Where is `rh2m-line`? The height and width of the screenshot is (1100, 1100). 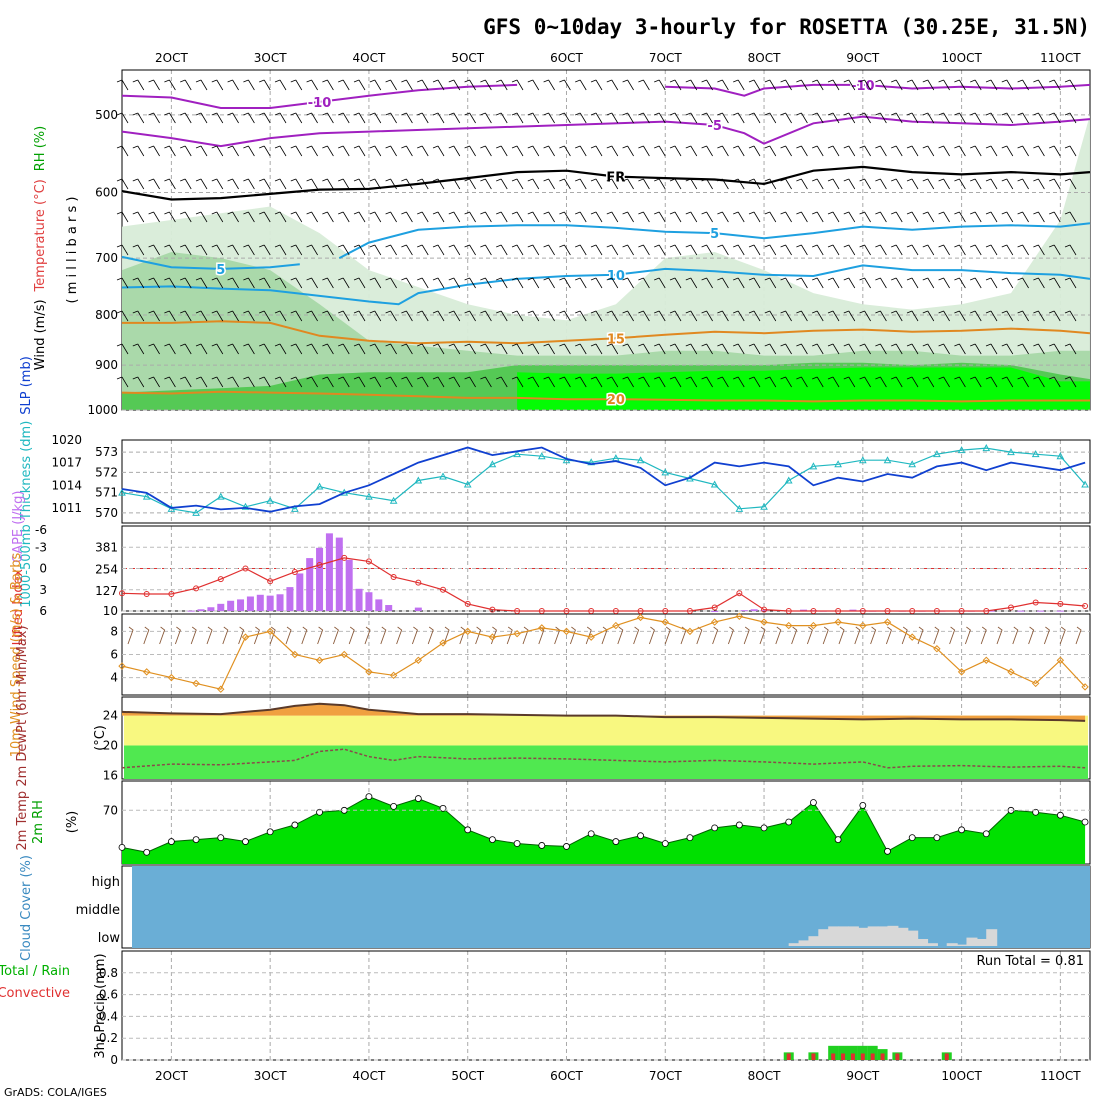
rh2m-line is located at coordinates (603, 824).